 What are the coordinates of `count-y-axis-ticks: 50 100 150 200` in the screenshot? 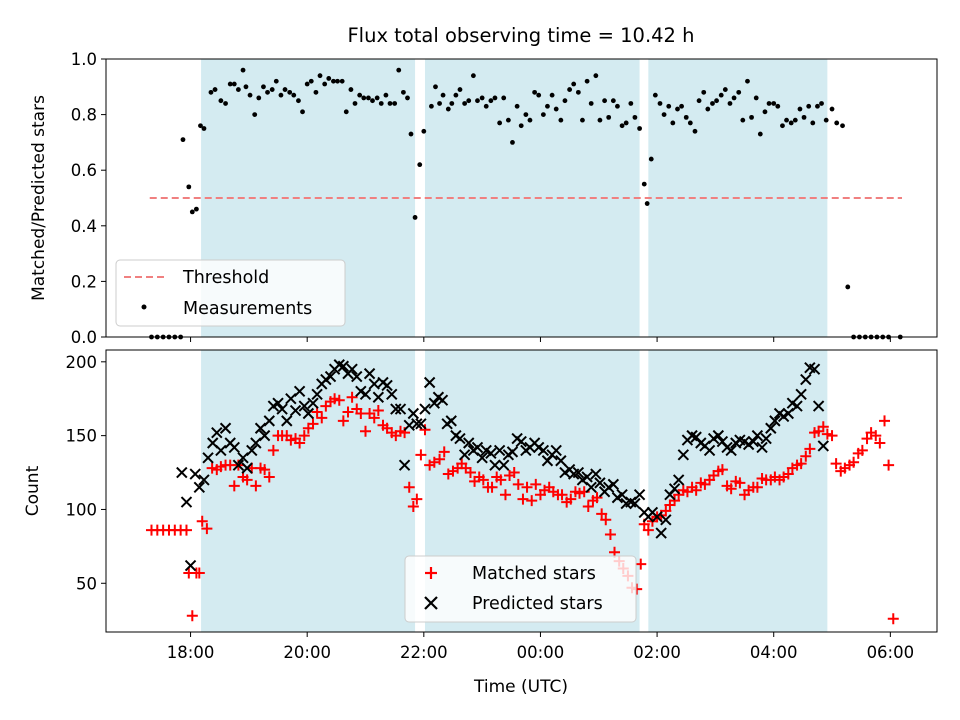 It's located at (86, 473).